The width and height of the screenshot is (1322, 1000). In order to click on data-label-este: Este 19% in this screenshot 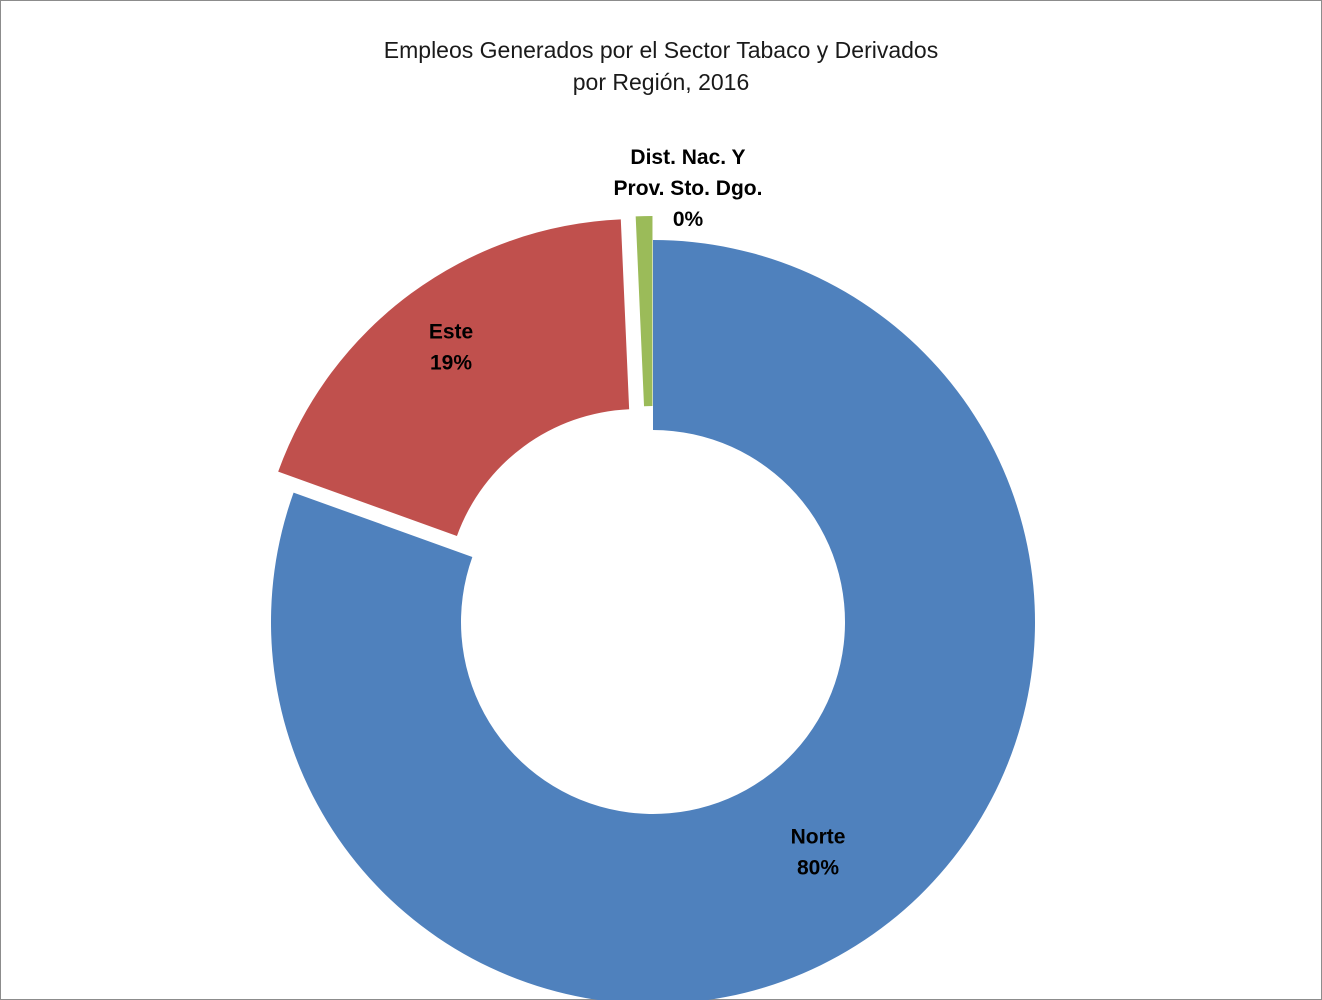, I will do `click(451, 348)`.